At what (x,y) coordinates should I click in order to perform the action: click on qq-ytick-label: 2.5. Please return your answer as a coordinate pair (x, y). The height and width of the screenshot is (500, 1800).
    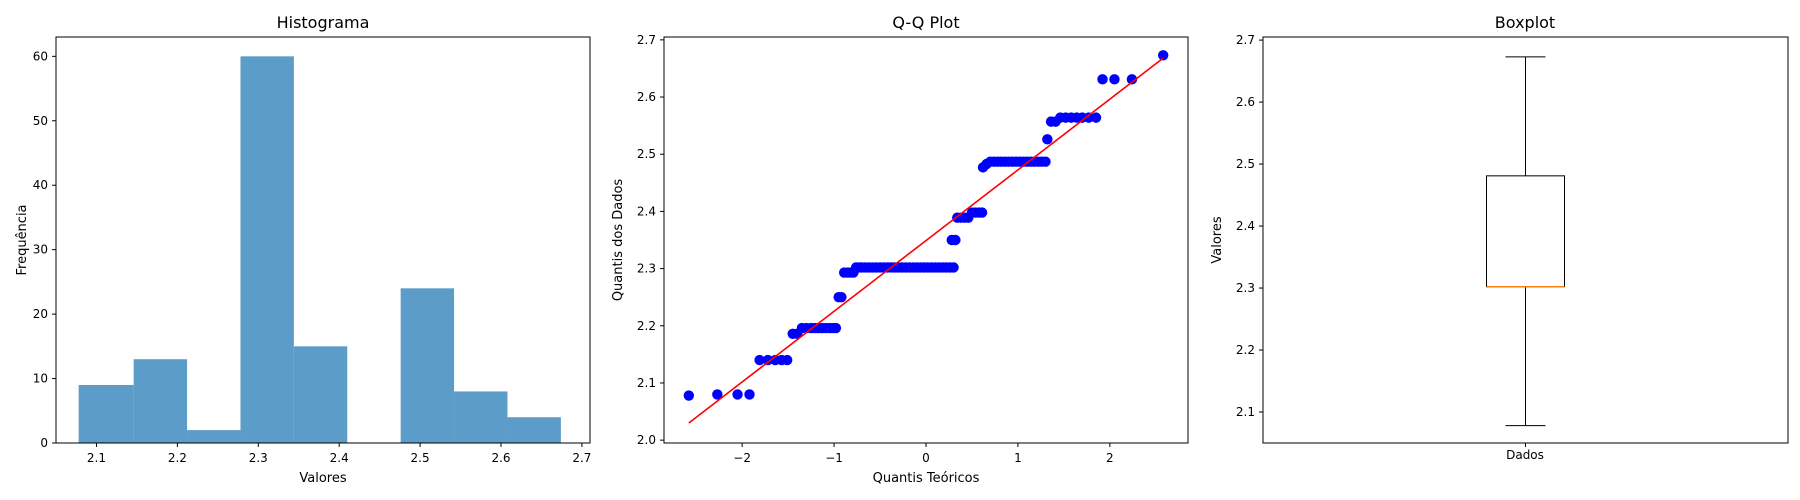
    Looking at the image, I should click on (646, 154).